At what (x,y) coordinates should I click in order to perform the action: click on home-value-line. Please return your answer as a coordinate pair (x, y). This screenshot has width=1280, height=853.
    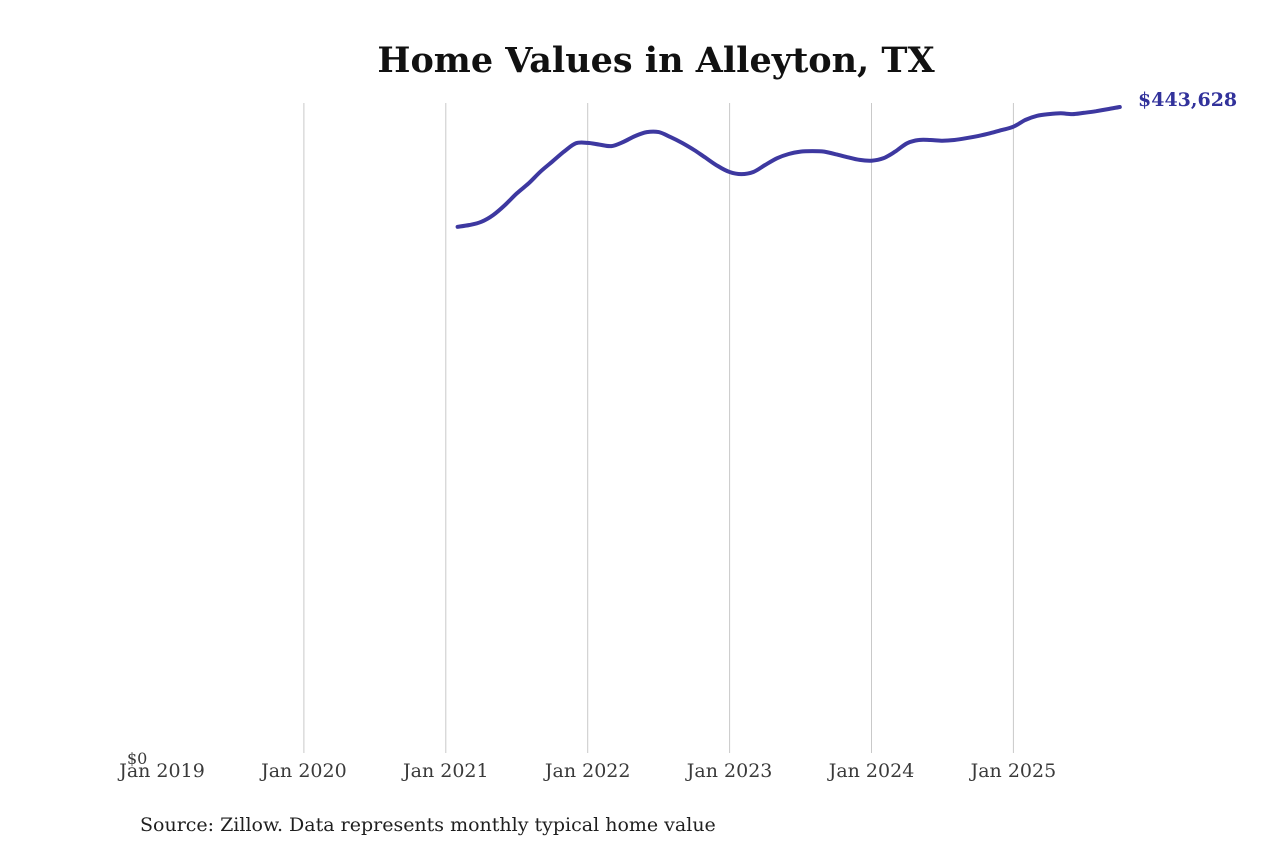
    Looking at the image, I should click on (788, 167).